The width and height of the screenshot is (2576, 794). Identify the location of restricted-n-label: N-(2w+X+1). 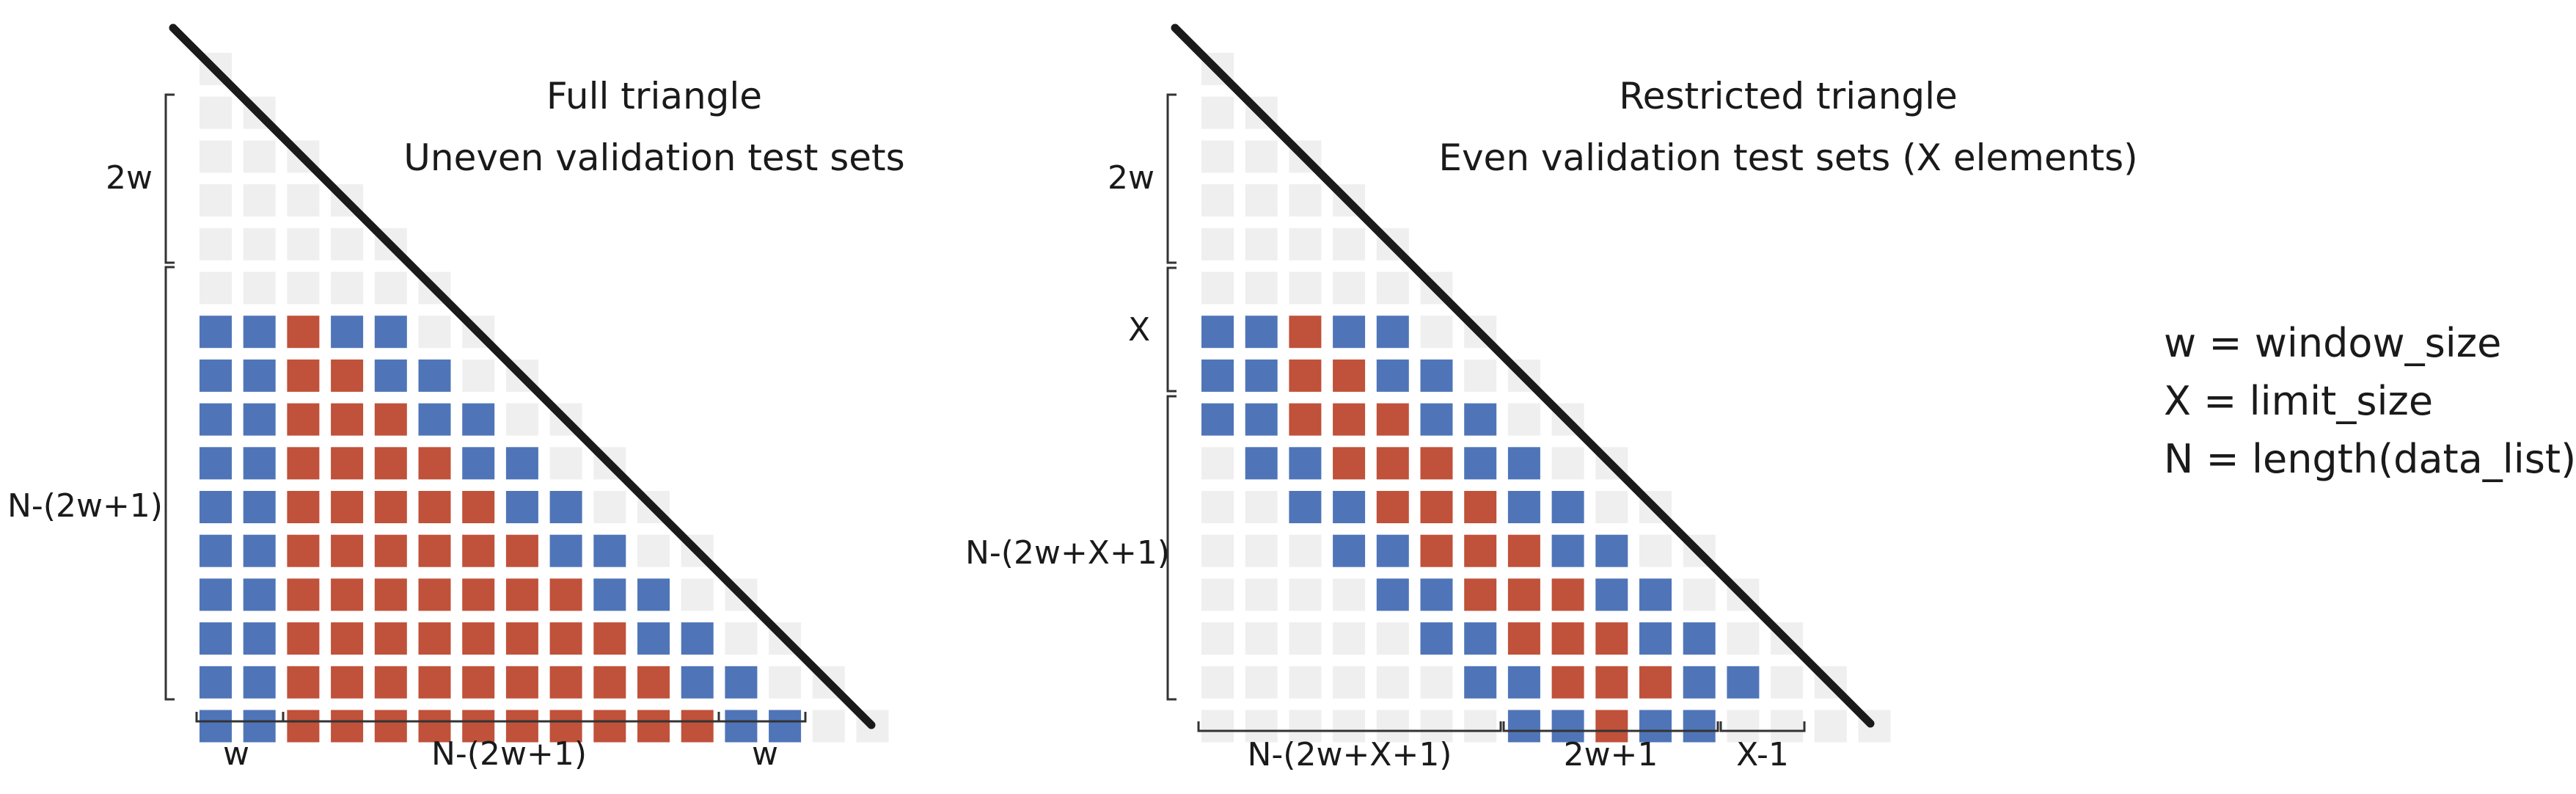
(1067, 553).